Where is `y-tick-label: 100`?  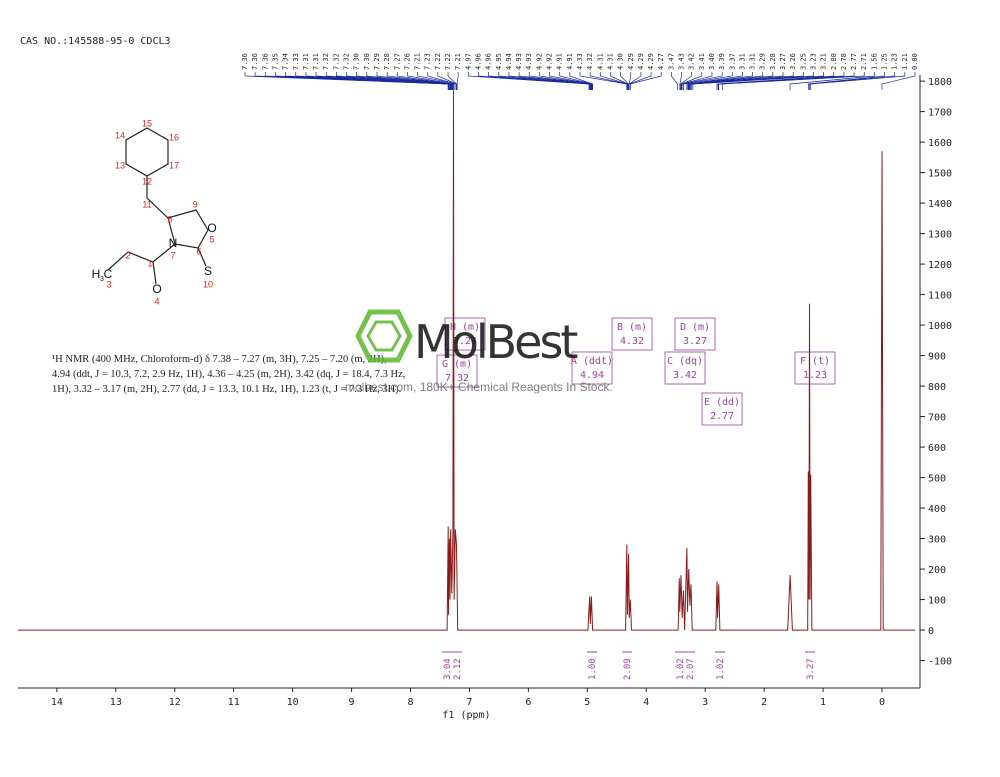
y-tick-label: 100 is located at coordinates (937, 601).